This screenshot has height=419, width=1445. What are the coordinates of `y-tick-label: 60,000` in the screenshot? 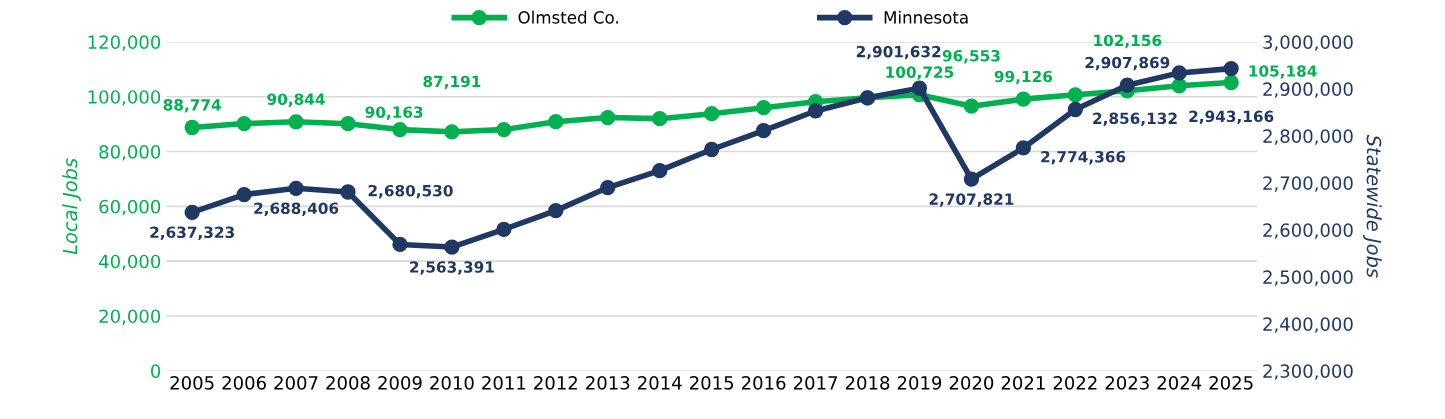 It's located at (130, 207).